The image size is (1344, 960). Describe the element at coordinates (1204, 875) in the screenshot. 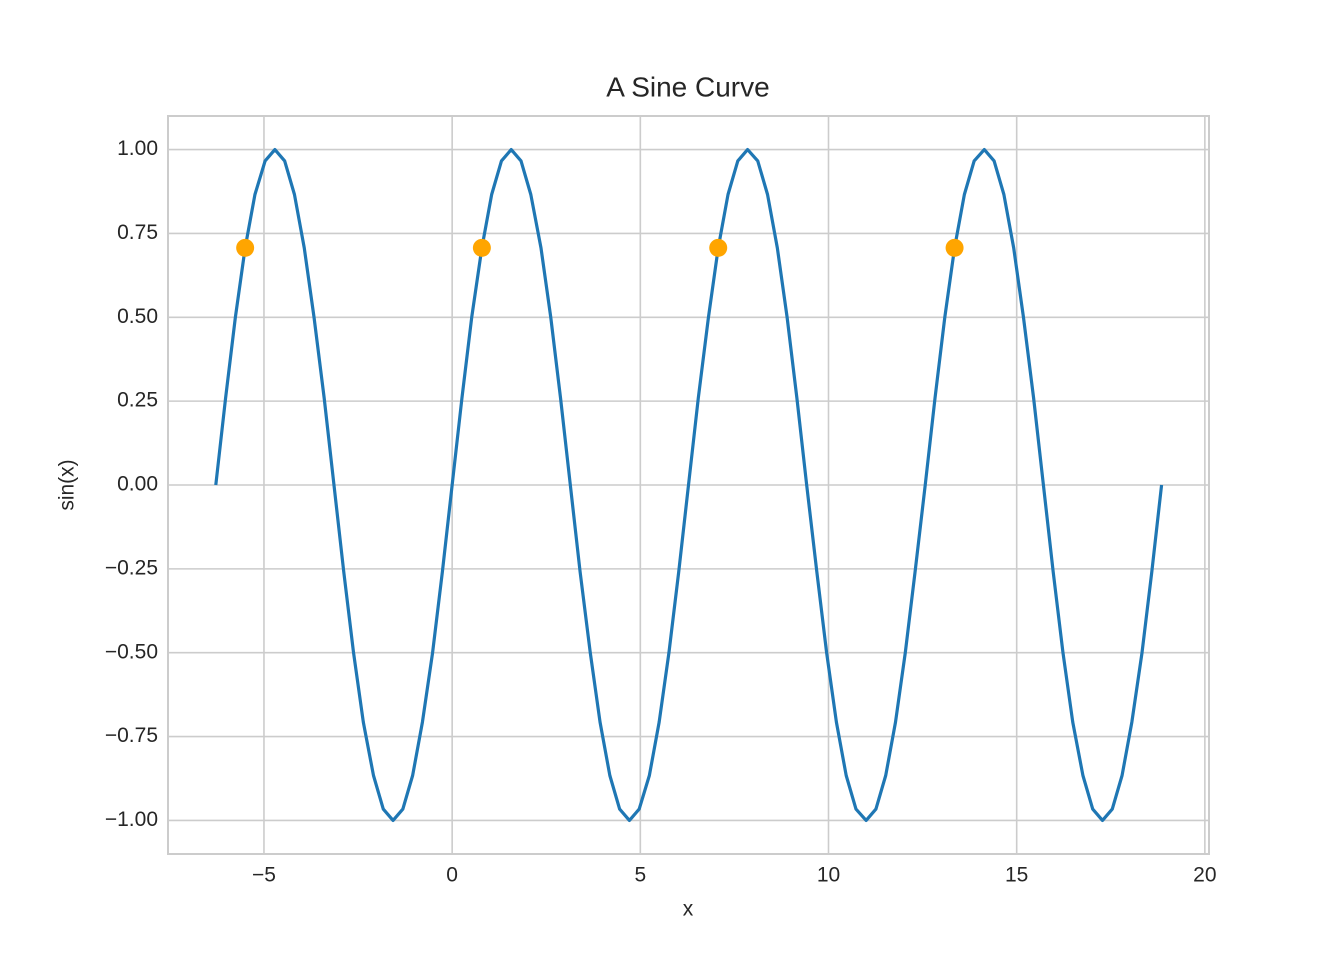

I see `x-tick-label: 20` at that location.